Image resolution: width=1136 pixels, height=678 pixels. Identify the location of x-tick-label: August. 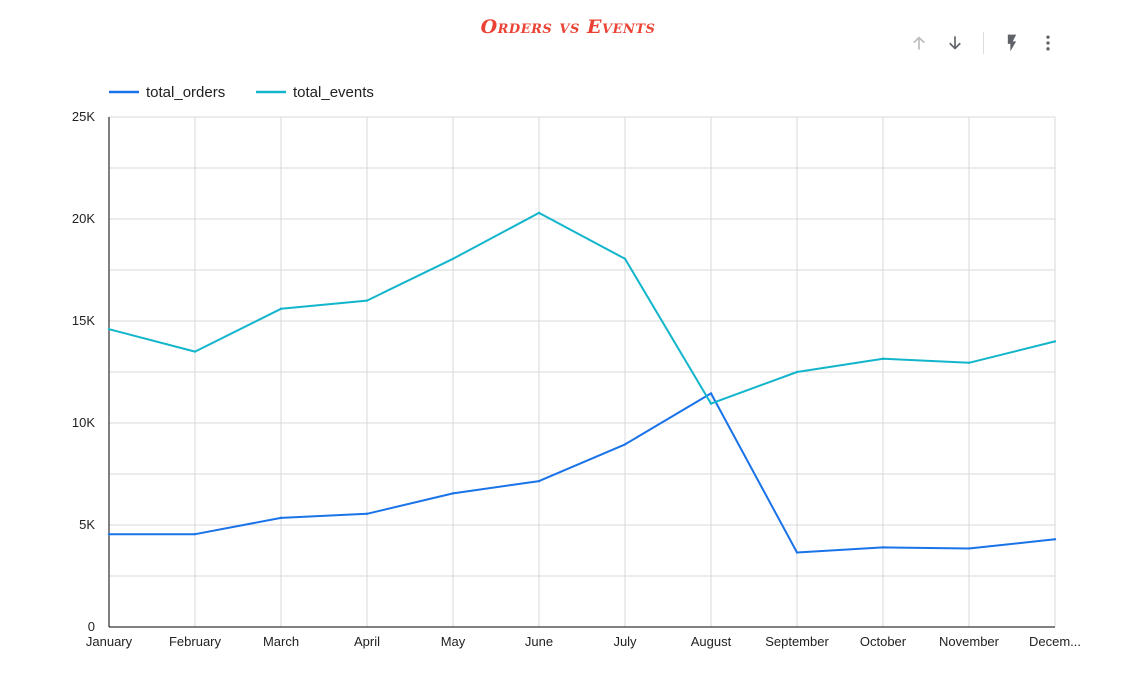
(711, 641).